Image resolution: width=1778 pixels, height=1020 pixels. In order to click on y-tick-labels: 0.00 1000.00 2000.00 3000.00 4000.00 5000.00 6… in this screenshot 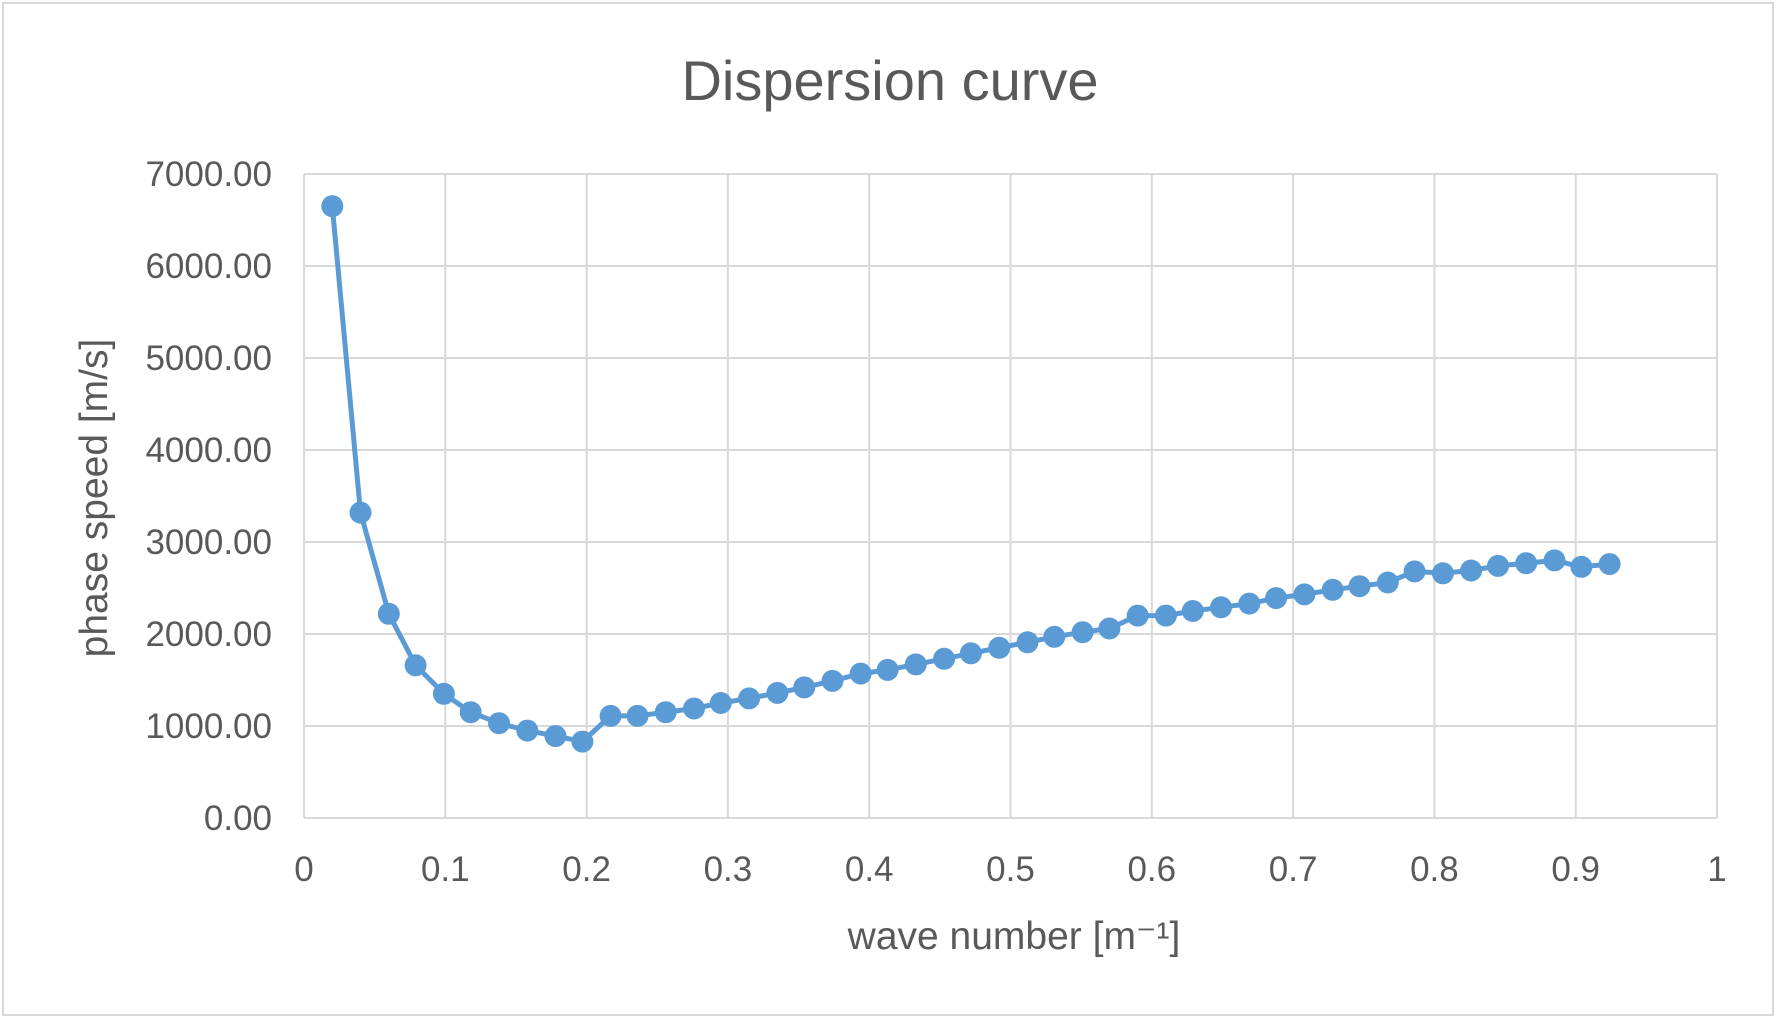, I will do `click(208, 496)`.